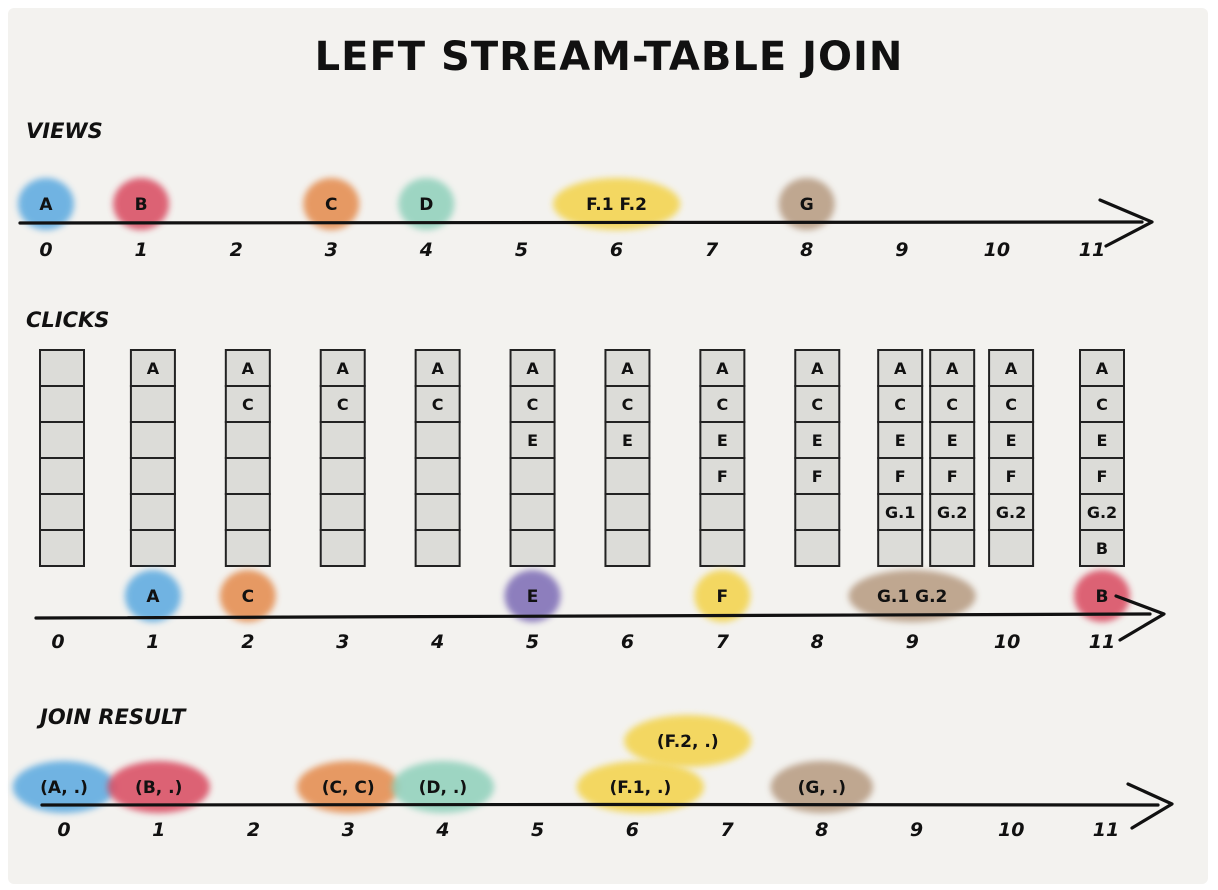 This screenshot has width=1218, height=890. I want to click on clicks-event-g-1-g-2: G.1 G.2, so click(912, 596).